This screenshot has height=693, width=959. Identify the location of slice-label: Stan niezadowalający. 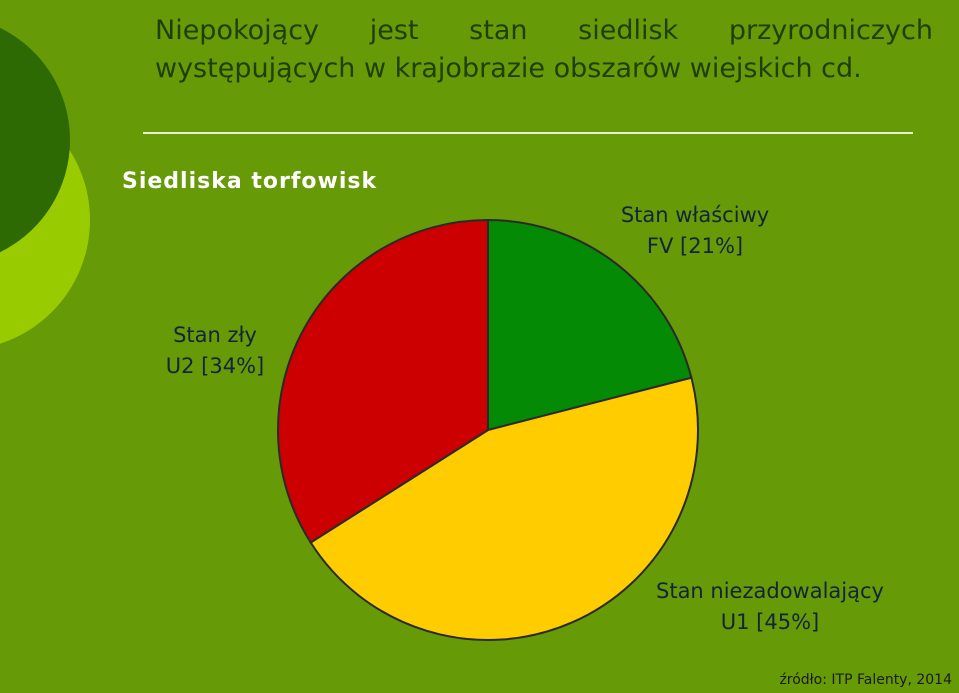
(770, 591).